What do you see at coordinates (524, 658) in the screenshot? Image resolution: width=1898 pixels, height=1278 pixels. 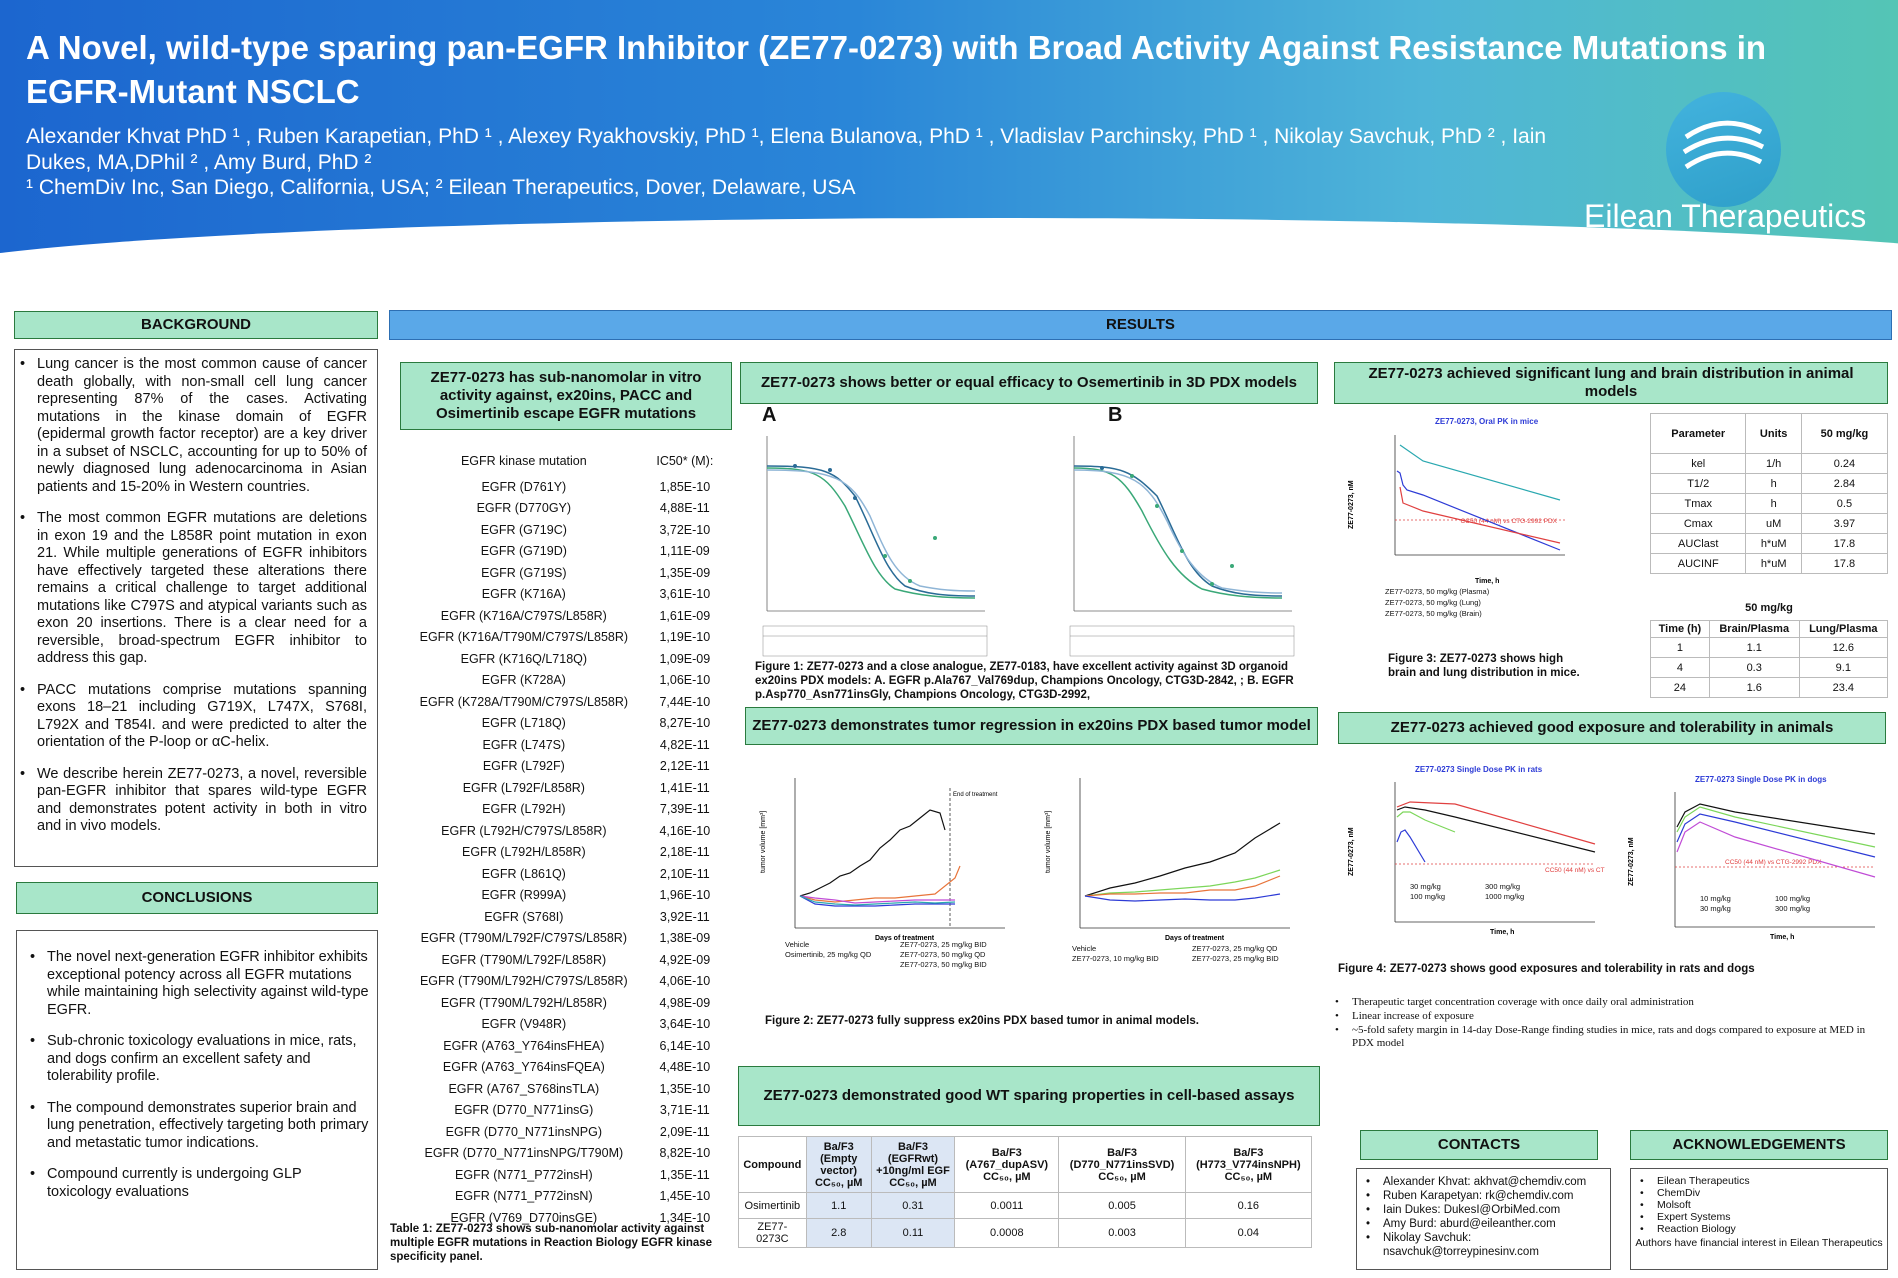 I see `ic50-mutation: EGFR (K716Q/L718Q)` at bounding box center [524, 658].